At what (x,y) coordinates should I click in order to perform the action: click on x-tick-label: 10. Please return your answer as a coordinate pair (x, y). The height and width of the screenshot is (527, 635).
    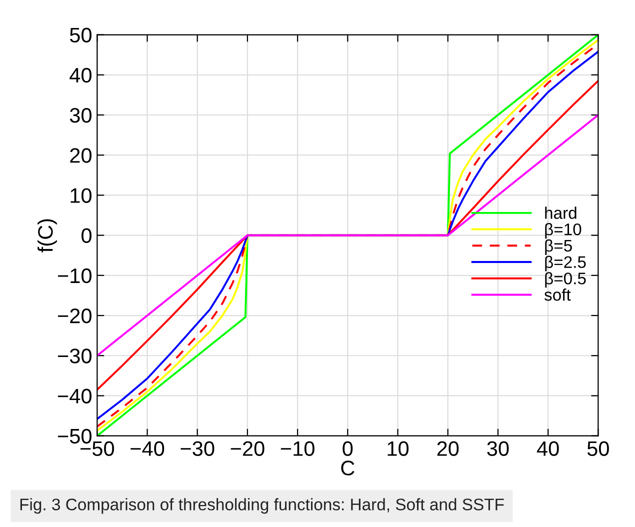
    Looking at the image, I should click on (398, 448).